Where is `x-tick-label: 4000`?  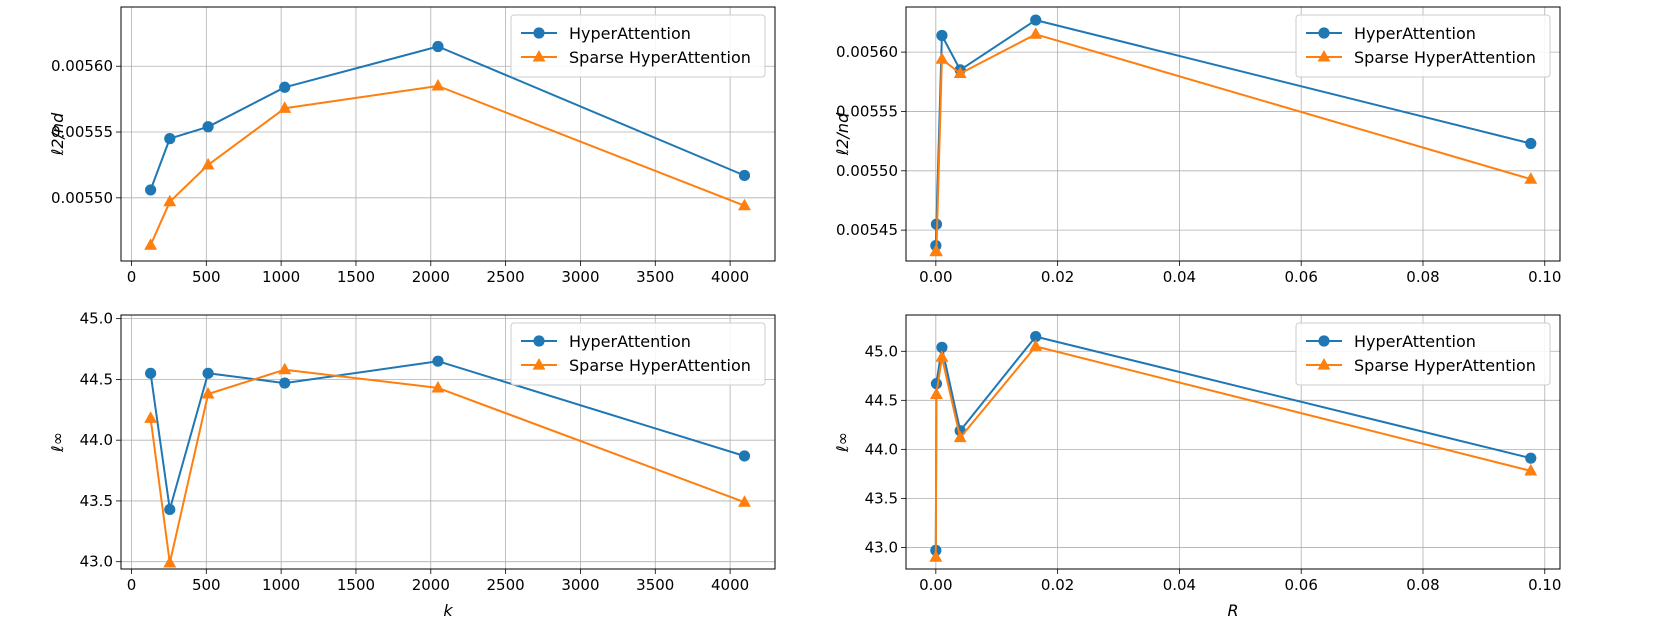
x-tick-label: 4000 is located at coordinates (730, 277).